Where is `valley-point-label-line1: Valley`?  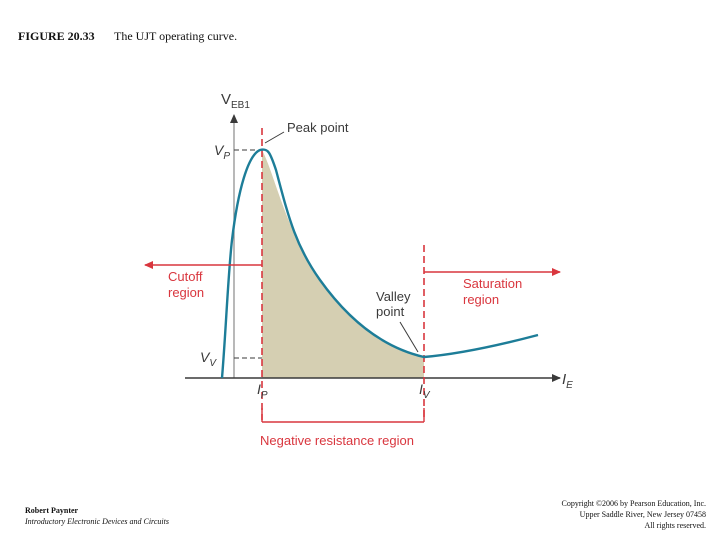 valley-point-label-line1: Valley is located at coordinates (393, 296).